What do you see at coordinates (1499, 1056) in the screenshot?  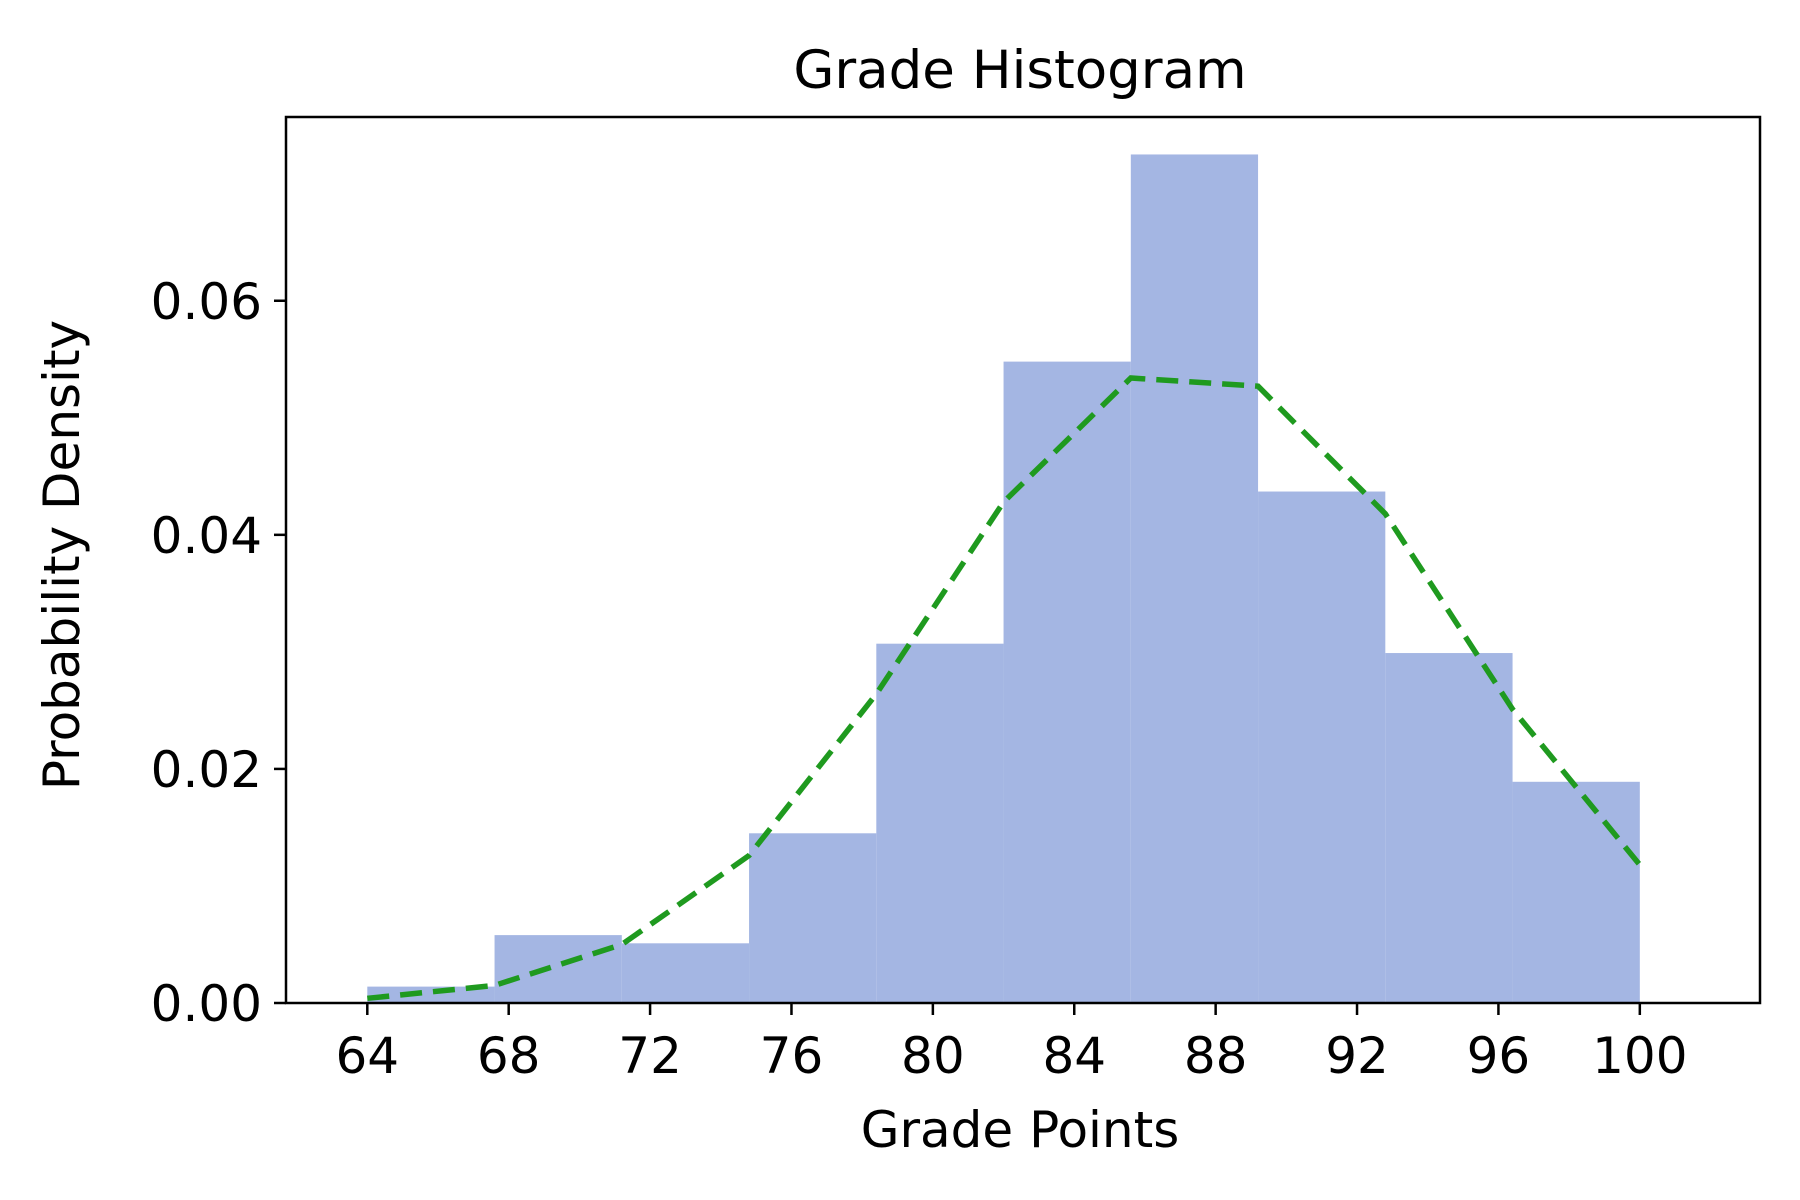 I see `x-tick-label: 96` at bounding box center [1499, 1056].